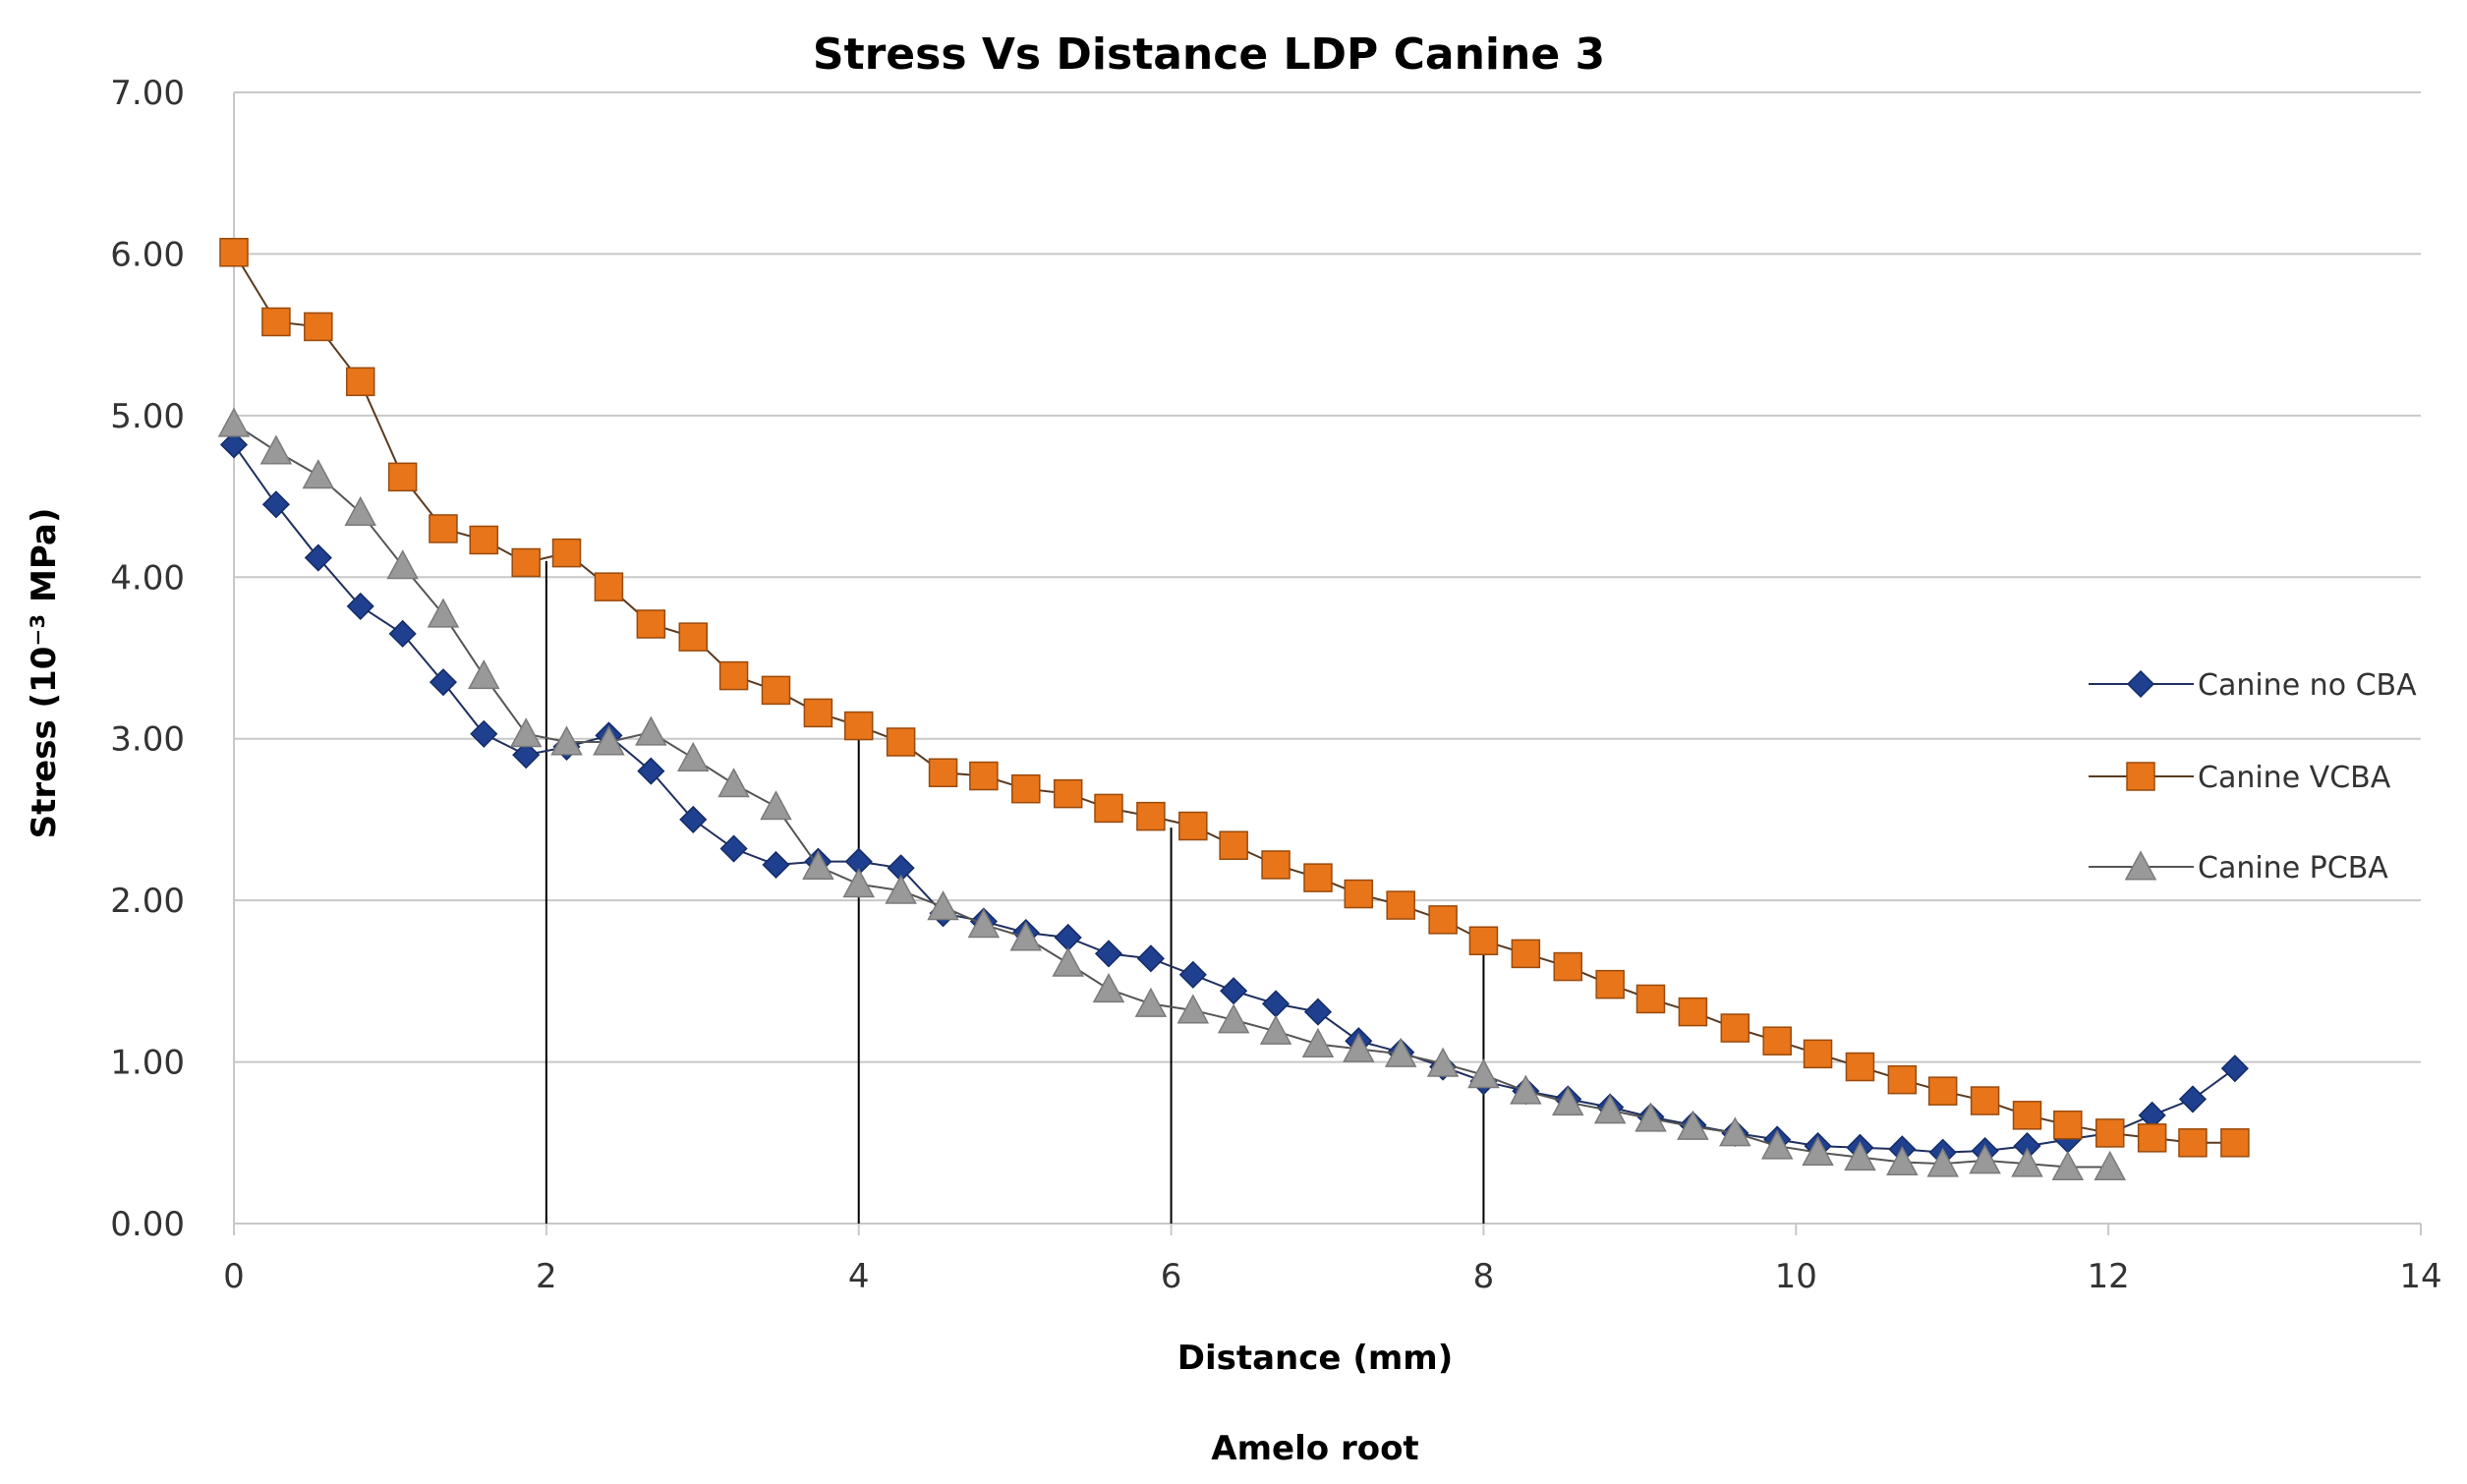 The image size is (2467, 1484). What do you see at coordinates (147, 578) in the screenshot?
I see `y-tick-label: 4.00` at bounding box center [147, 578].